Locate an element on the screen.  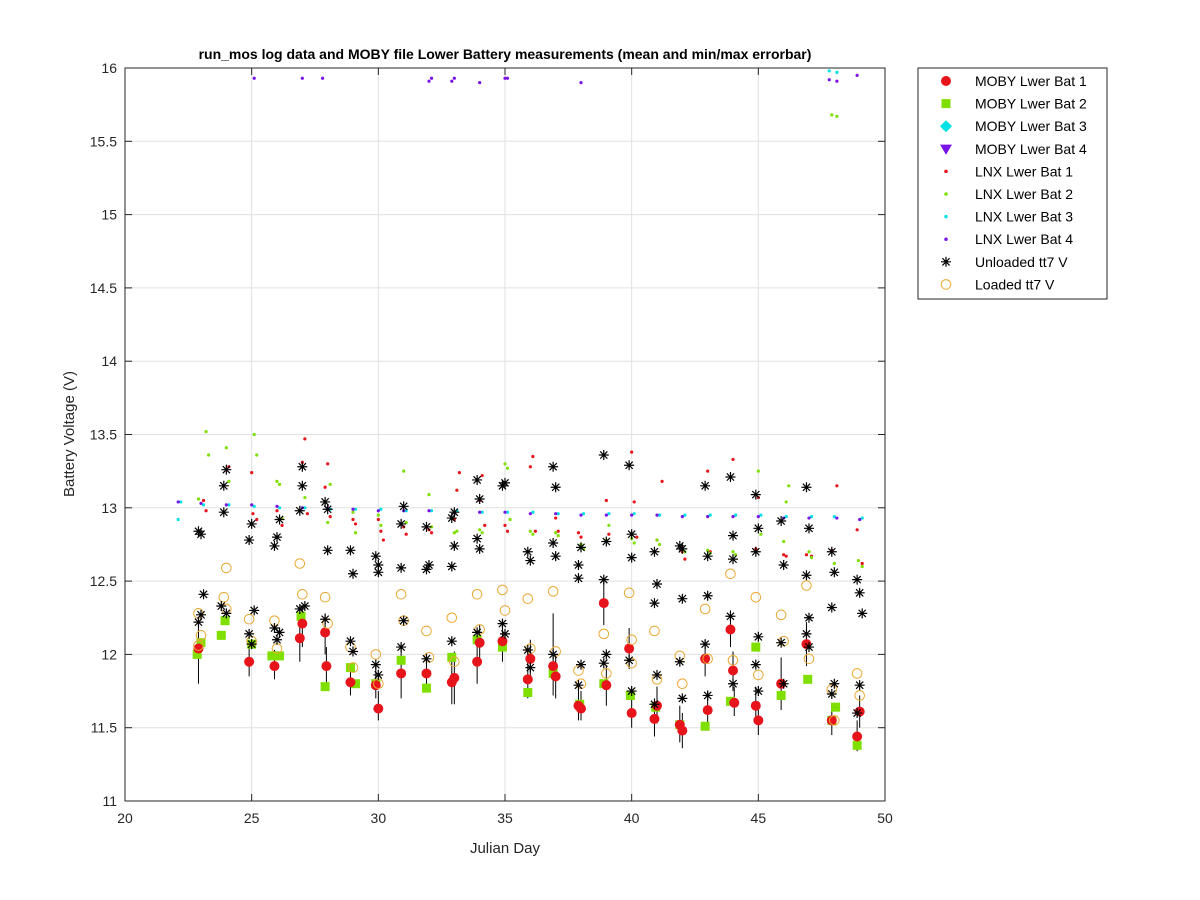
y-tick-label: 15 is located at coordinates (109, 215).